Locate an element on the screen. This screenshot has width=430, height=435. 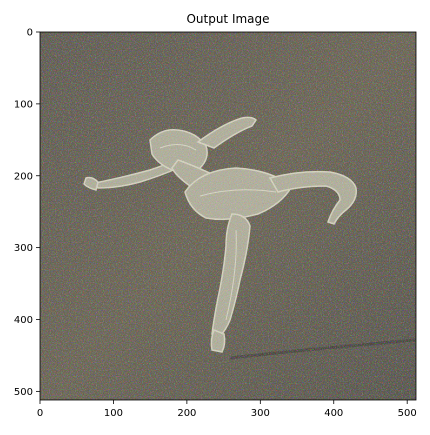
y-tick-label: 0 is located at coordinates (30, 33).